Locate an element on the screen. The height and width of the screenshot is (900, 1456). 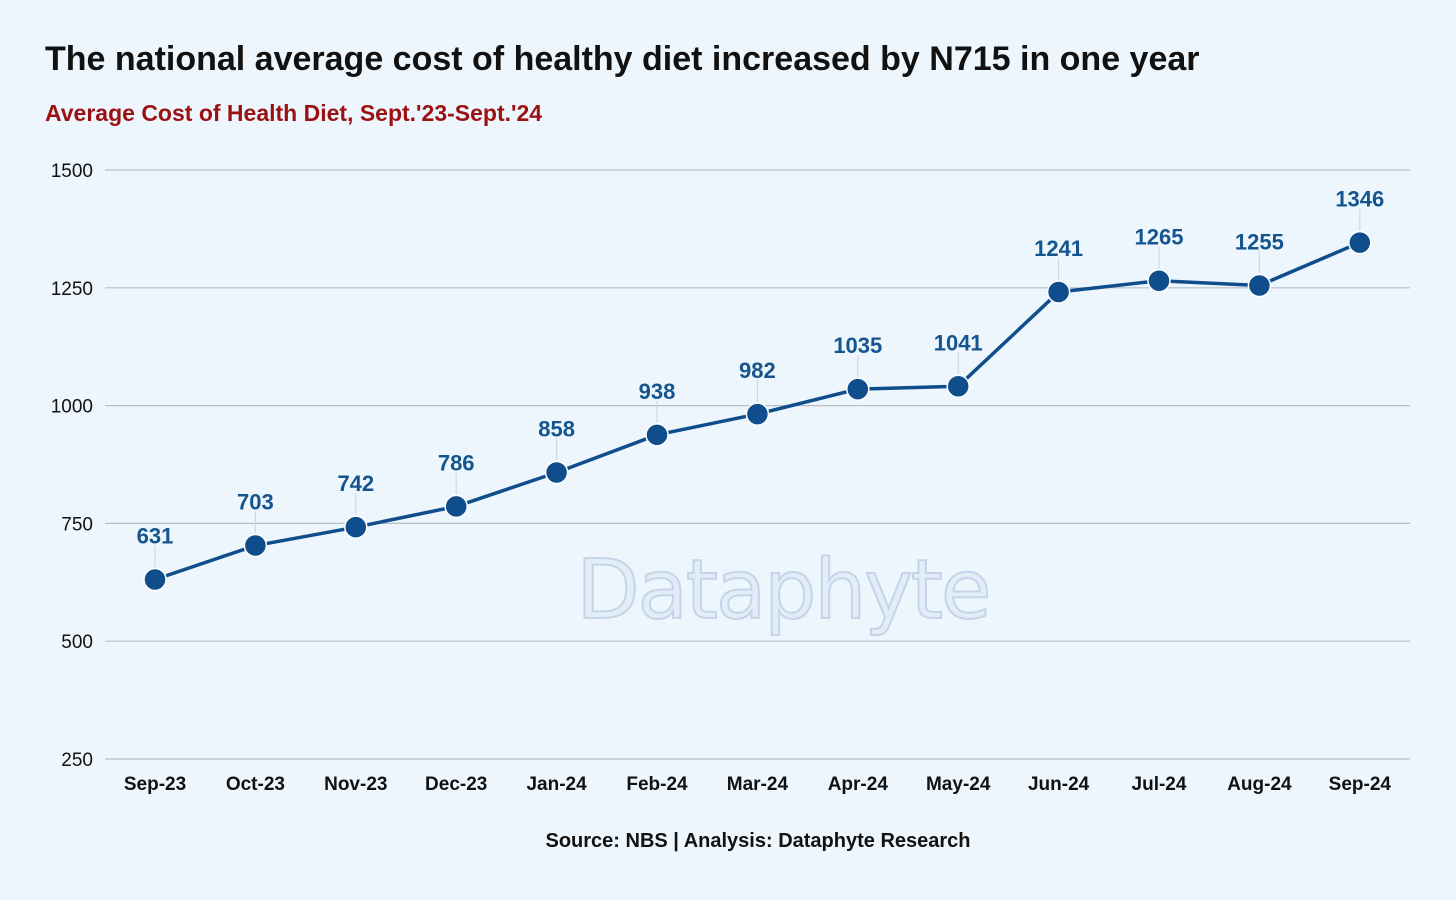
x-tick-label: Sep-24 is located at coordinates (1360, 784).